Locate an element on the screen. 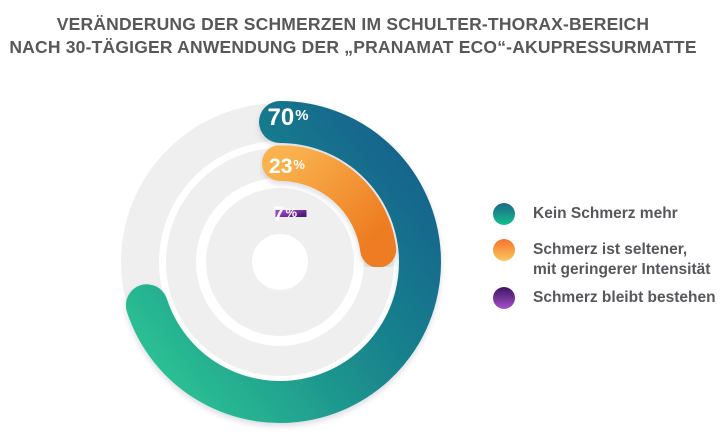 This screenshot has width=720, height=435. arc-label-no-pain-percent-sign: % is located at coordinates (301, 116).